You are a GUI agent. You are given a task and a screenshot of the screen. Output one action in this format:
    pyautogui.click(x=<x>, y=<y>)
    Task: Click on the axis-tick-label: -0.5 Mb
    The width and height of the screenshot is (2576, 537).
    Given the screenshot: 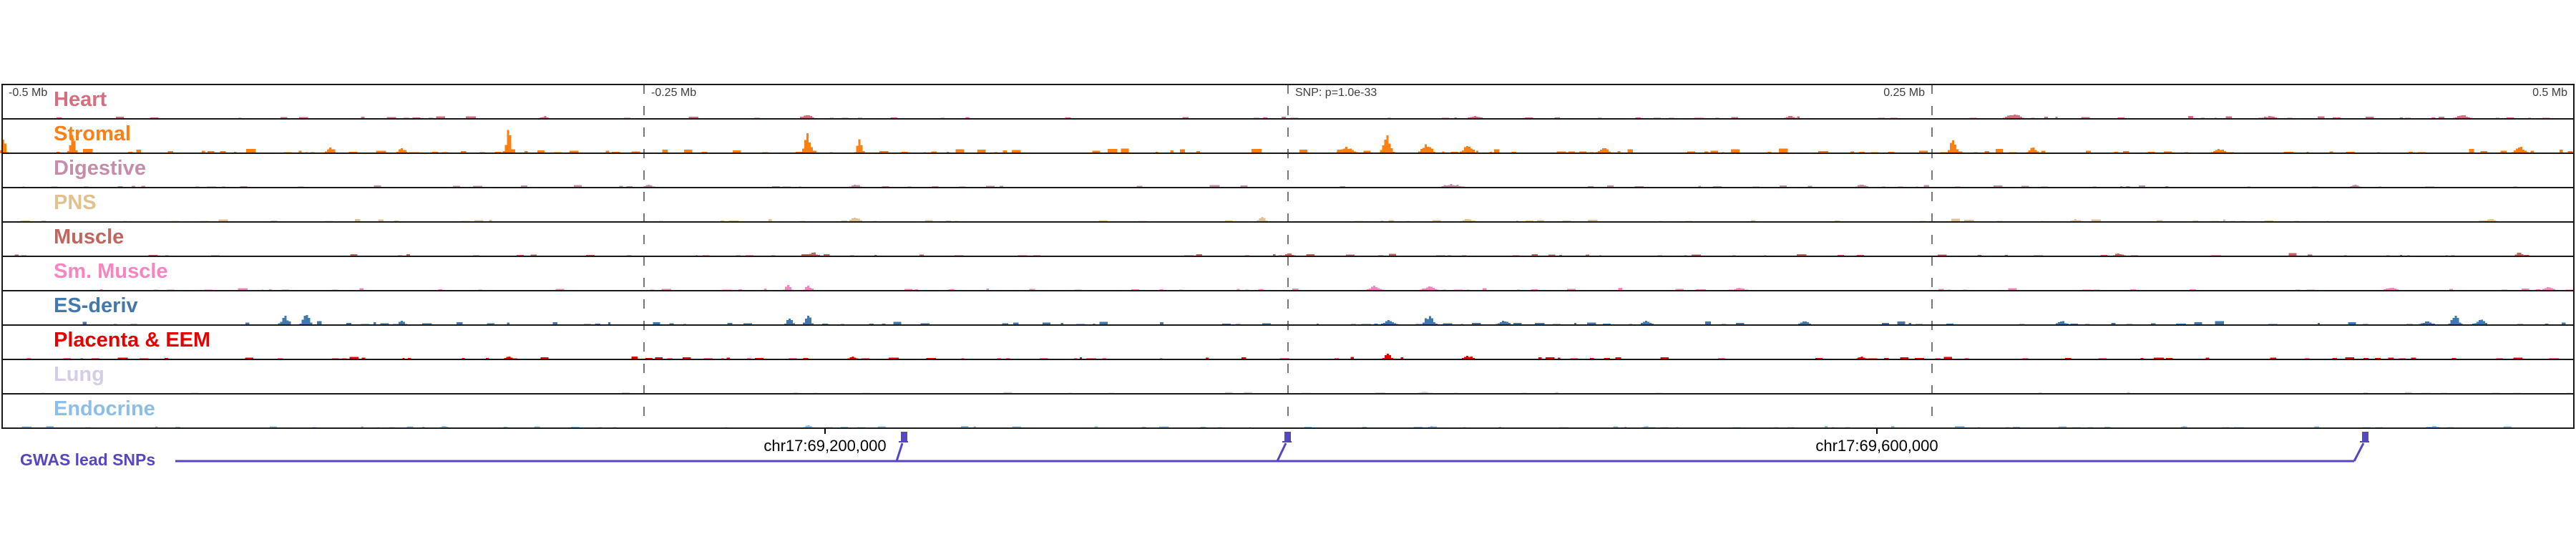 What is the action you would take?
    pyautogui.click(x=28, y=93)
    